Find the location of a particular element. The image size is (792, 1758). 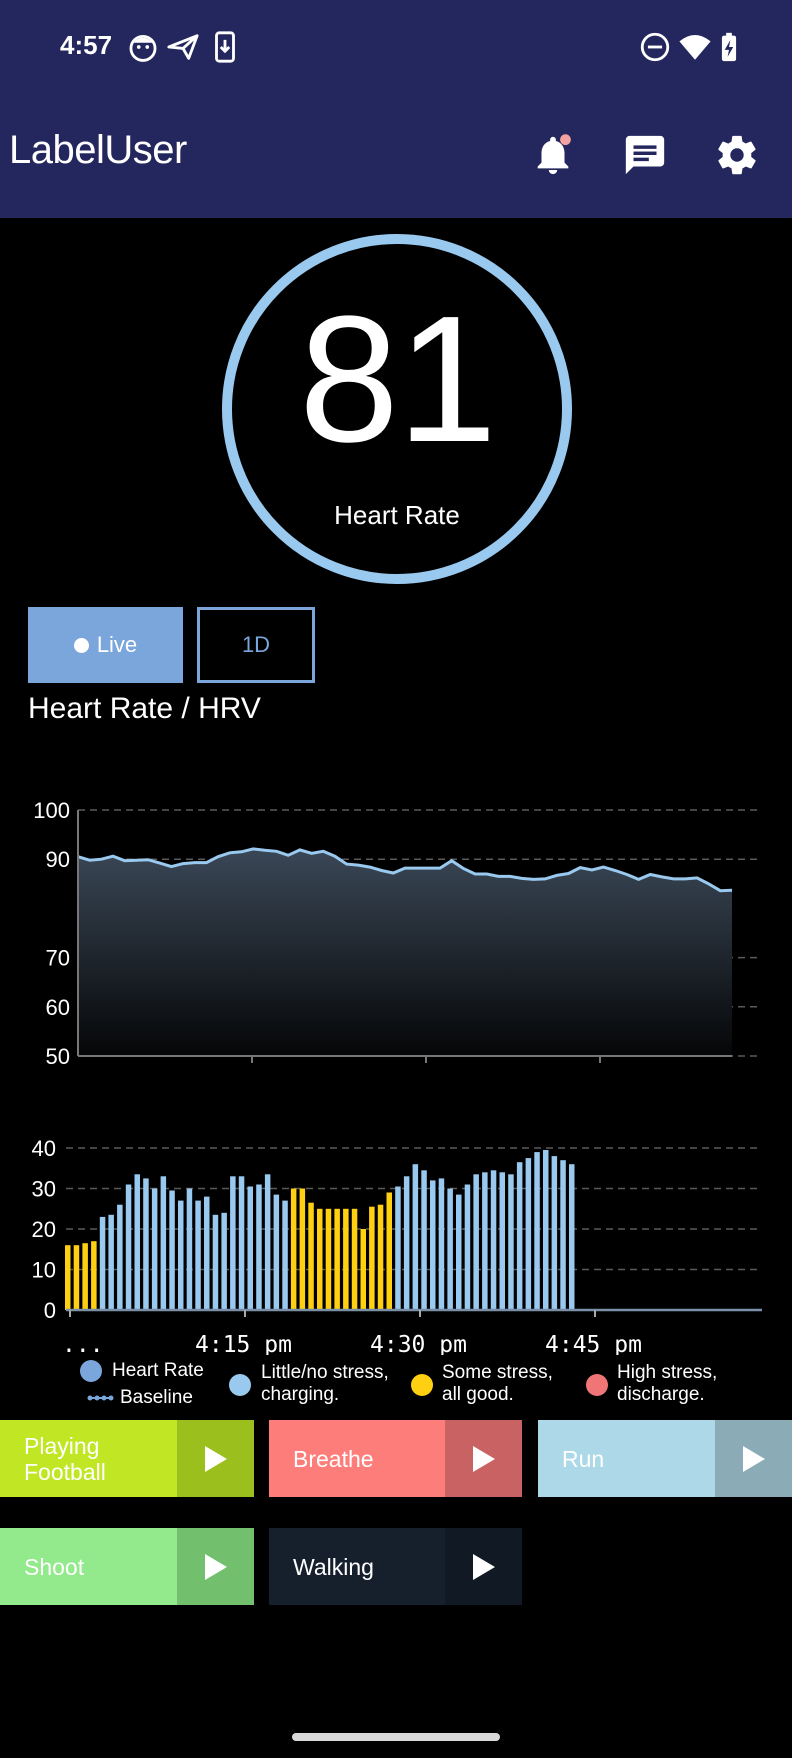

live-button: Live is located at coordinates (105, 645).